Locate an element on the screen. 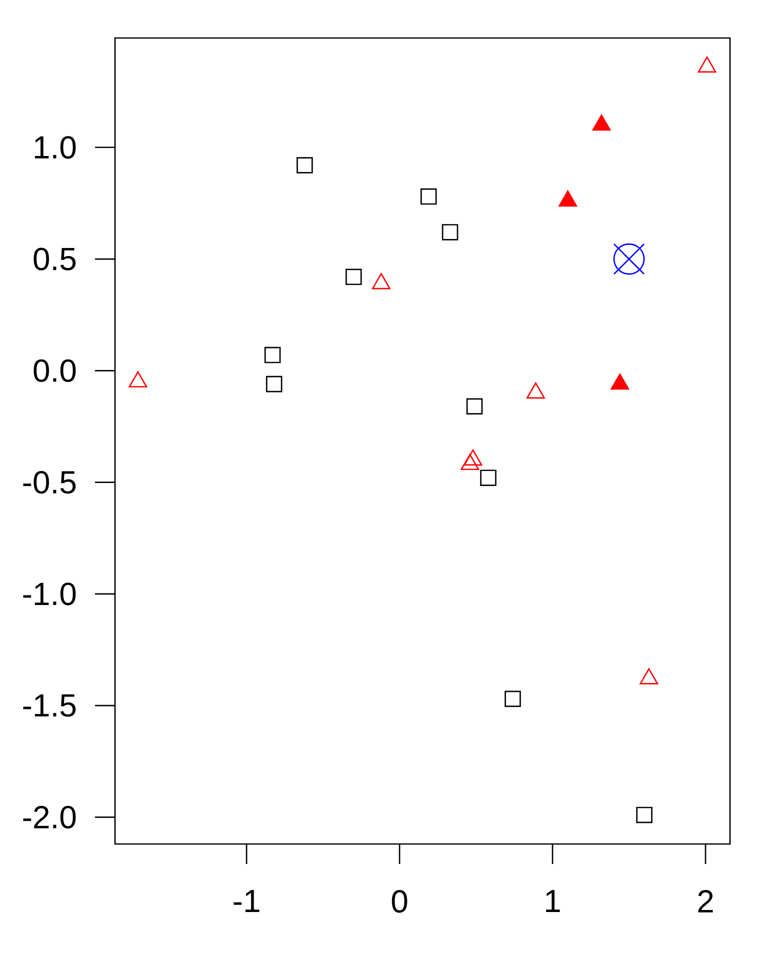 The width and height of the screenshot is (768, 960). x-tick-label: 0 is located at coordinates (400, 901).